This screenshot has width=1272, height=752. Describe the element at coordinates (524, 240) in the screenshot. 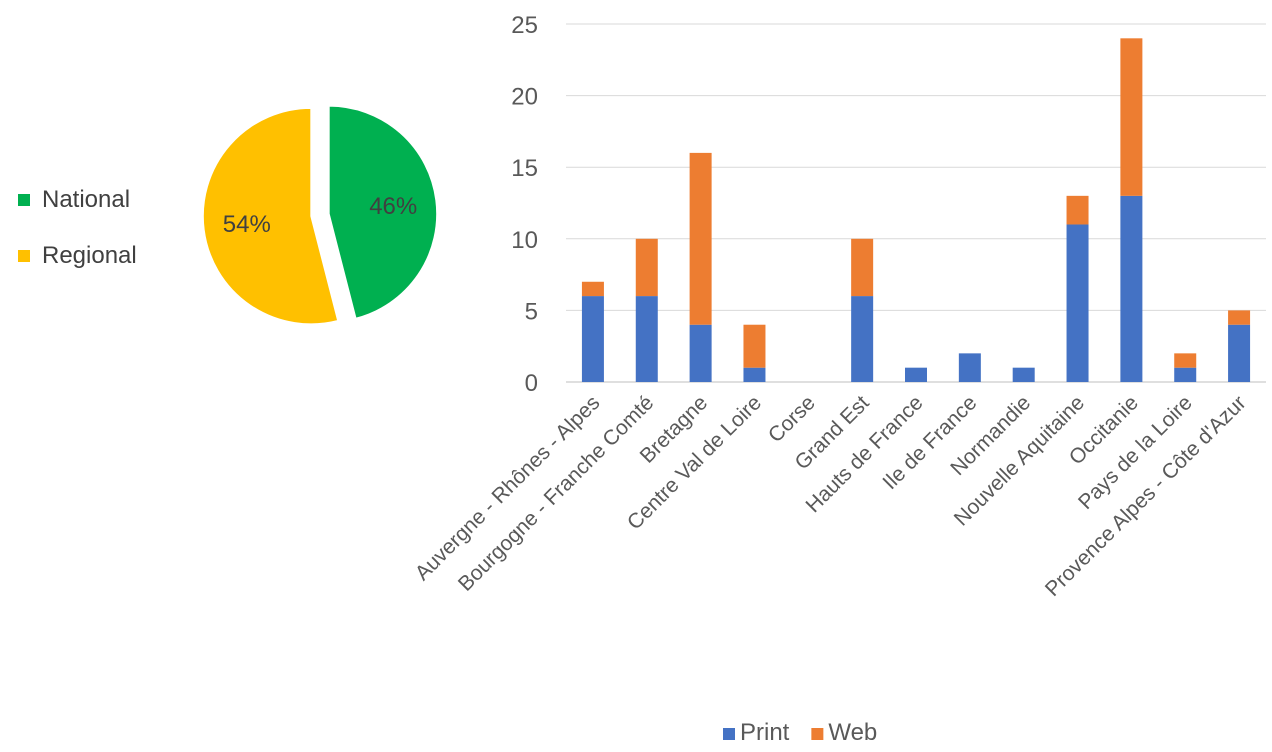

I see `y-tick-label: 10` at that location.